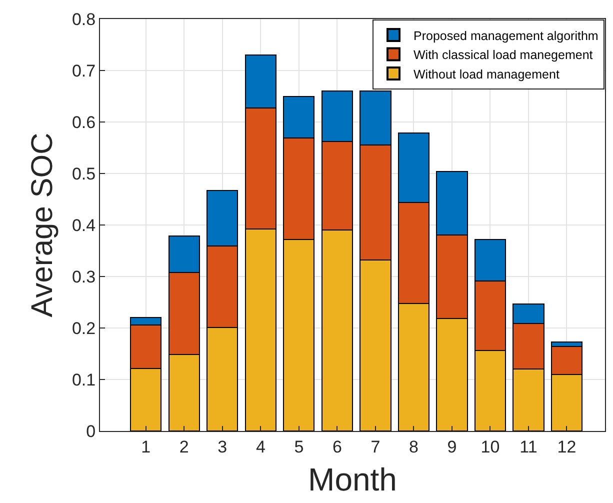 The width and height of the screenshot is (613, 503). Describe the element at coordinates (352, 479) in the screenshot. I see `x-axis-title: Month` at that location.